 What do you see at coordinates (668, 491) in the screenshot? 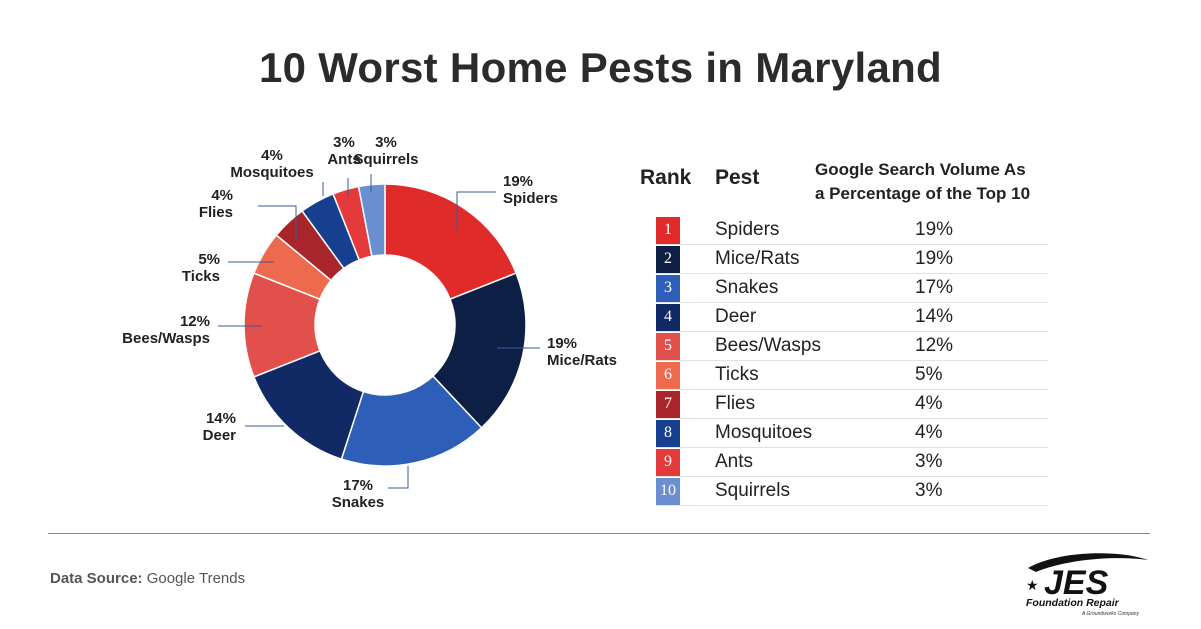
I see `rank-badge: 10` at bounding box center [668, 491].